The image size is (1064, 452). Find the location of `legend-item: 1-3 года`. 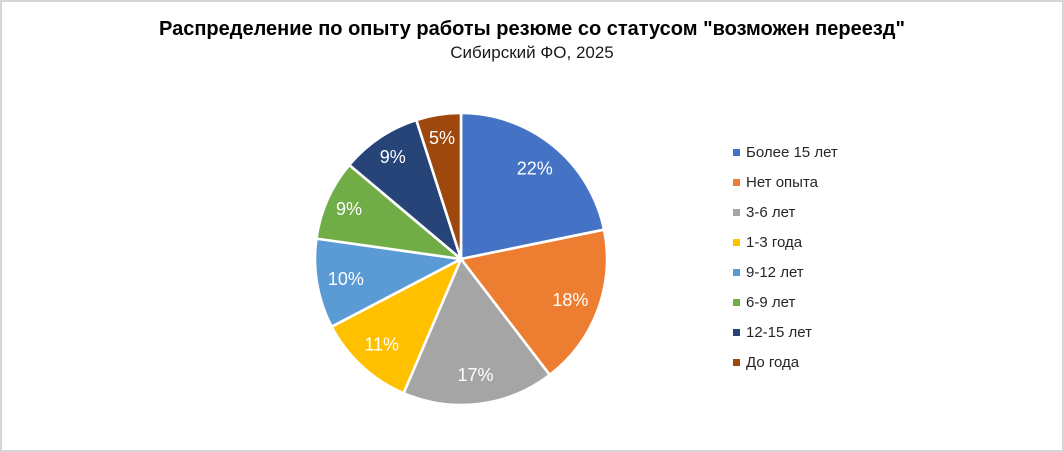

legend-item: 1-3 года is located at coordinates (785, 242).